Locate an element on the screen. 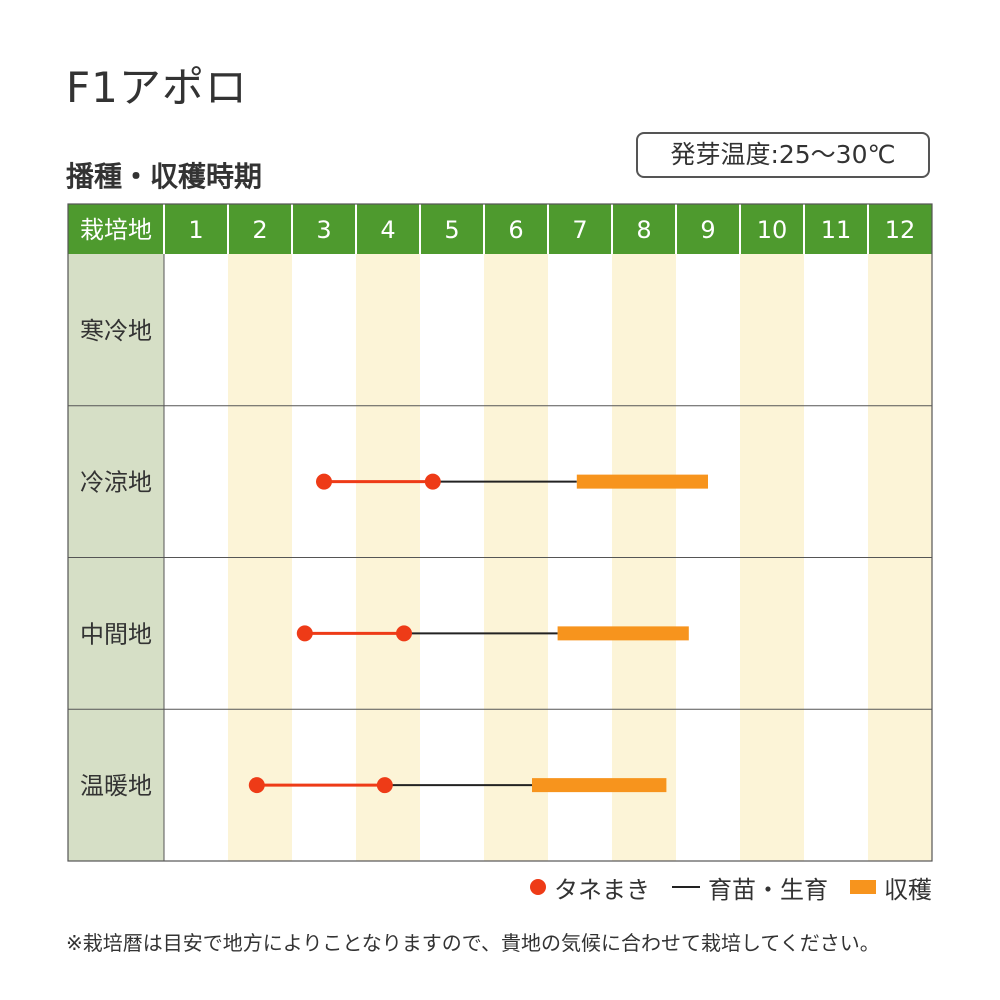 This screenshot has height=1000, width=1000. month-label: 5 is located at coordinates (451, 230).